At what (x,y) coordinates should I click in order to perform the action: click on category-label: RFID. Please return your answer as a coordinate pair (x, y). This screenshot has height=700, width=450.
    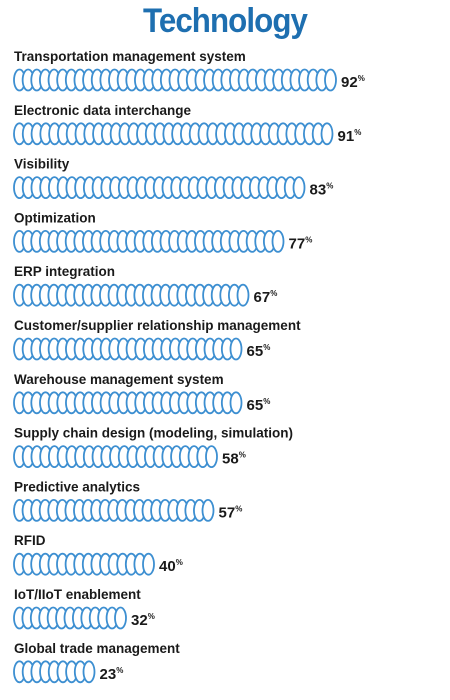
    Looking at the image, I should click on (30, 540).